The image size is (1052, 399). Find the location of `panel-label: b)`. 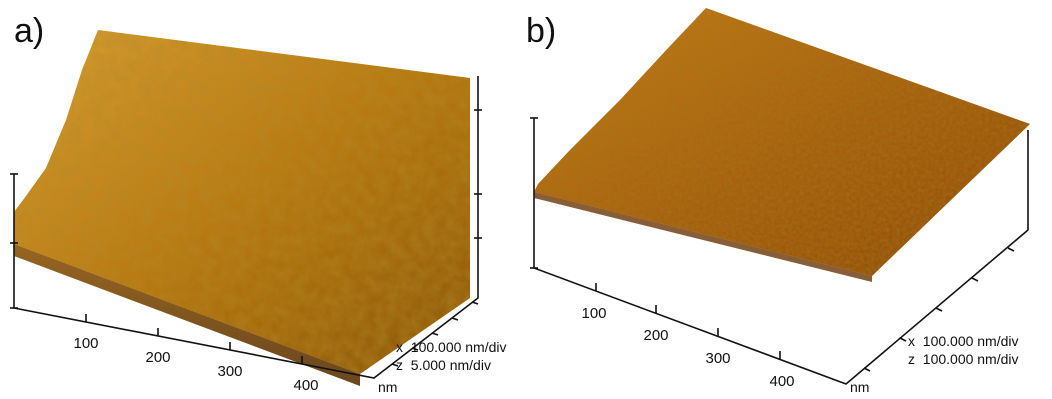

panel-label: b) is located at coordinates (541, 31).